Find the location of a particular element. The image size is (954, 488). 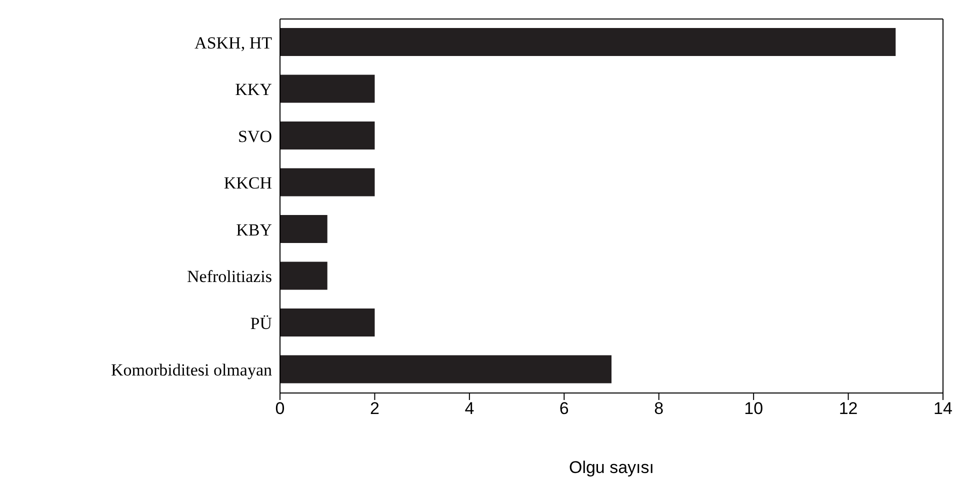

y-tick-label: SVO is located at coordinates (255, 136).